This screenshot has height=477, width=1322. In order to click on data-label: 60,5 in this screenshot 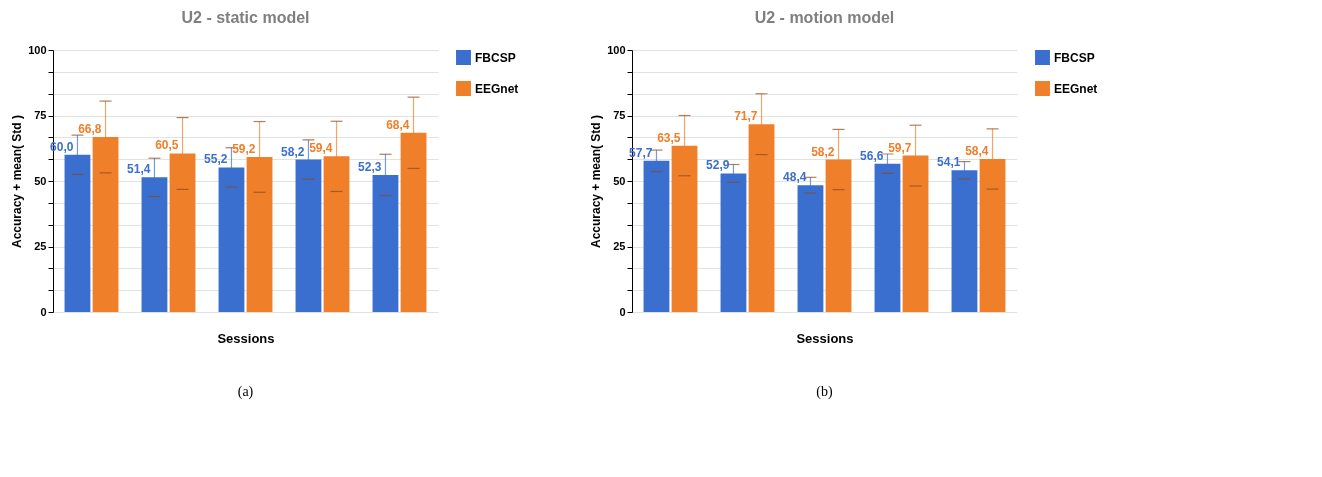, I will do `click(167, 145)`.